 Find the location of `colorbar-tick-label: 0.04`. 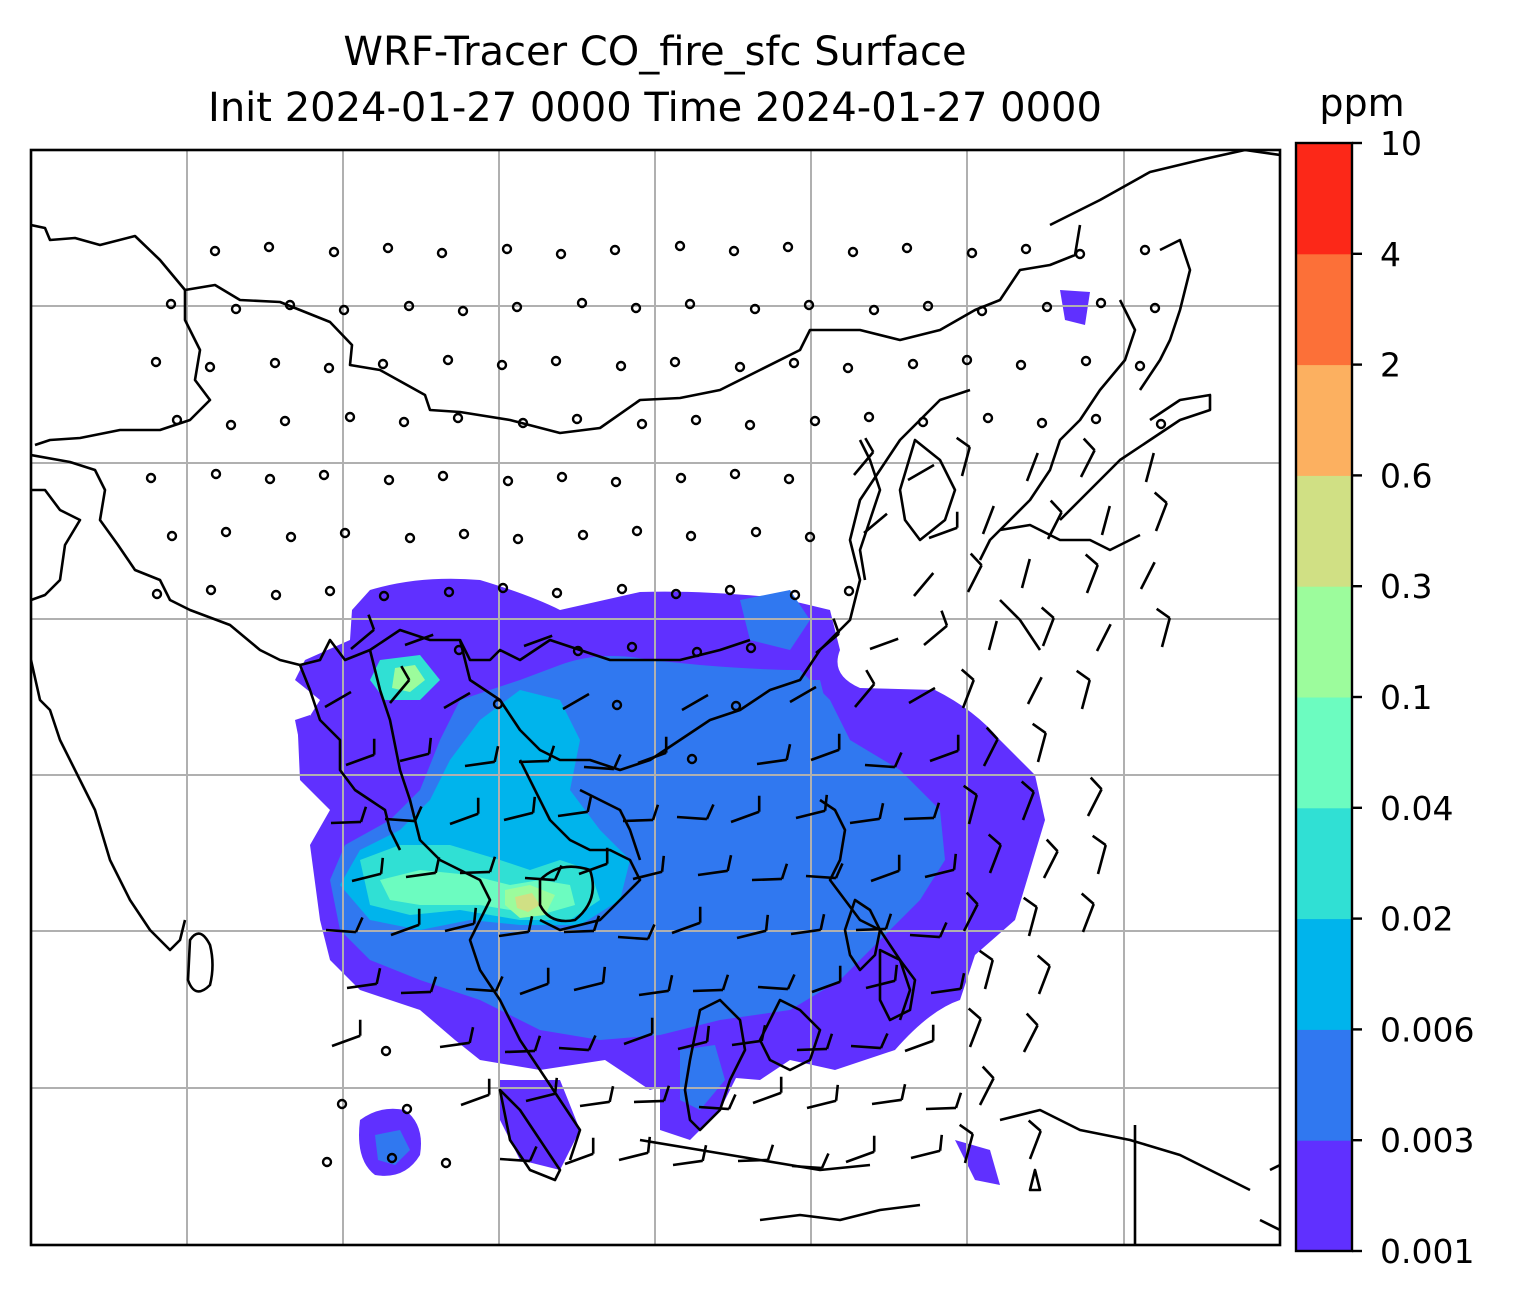

colorbar-tick-label: 0.04 is located at coordinates (1416, 808).